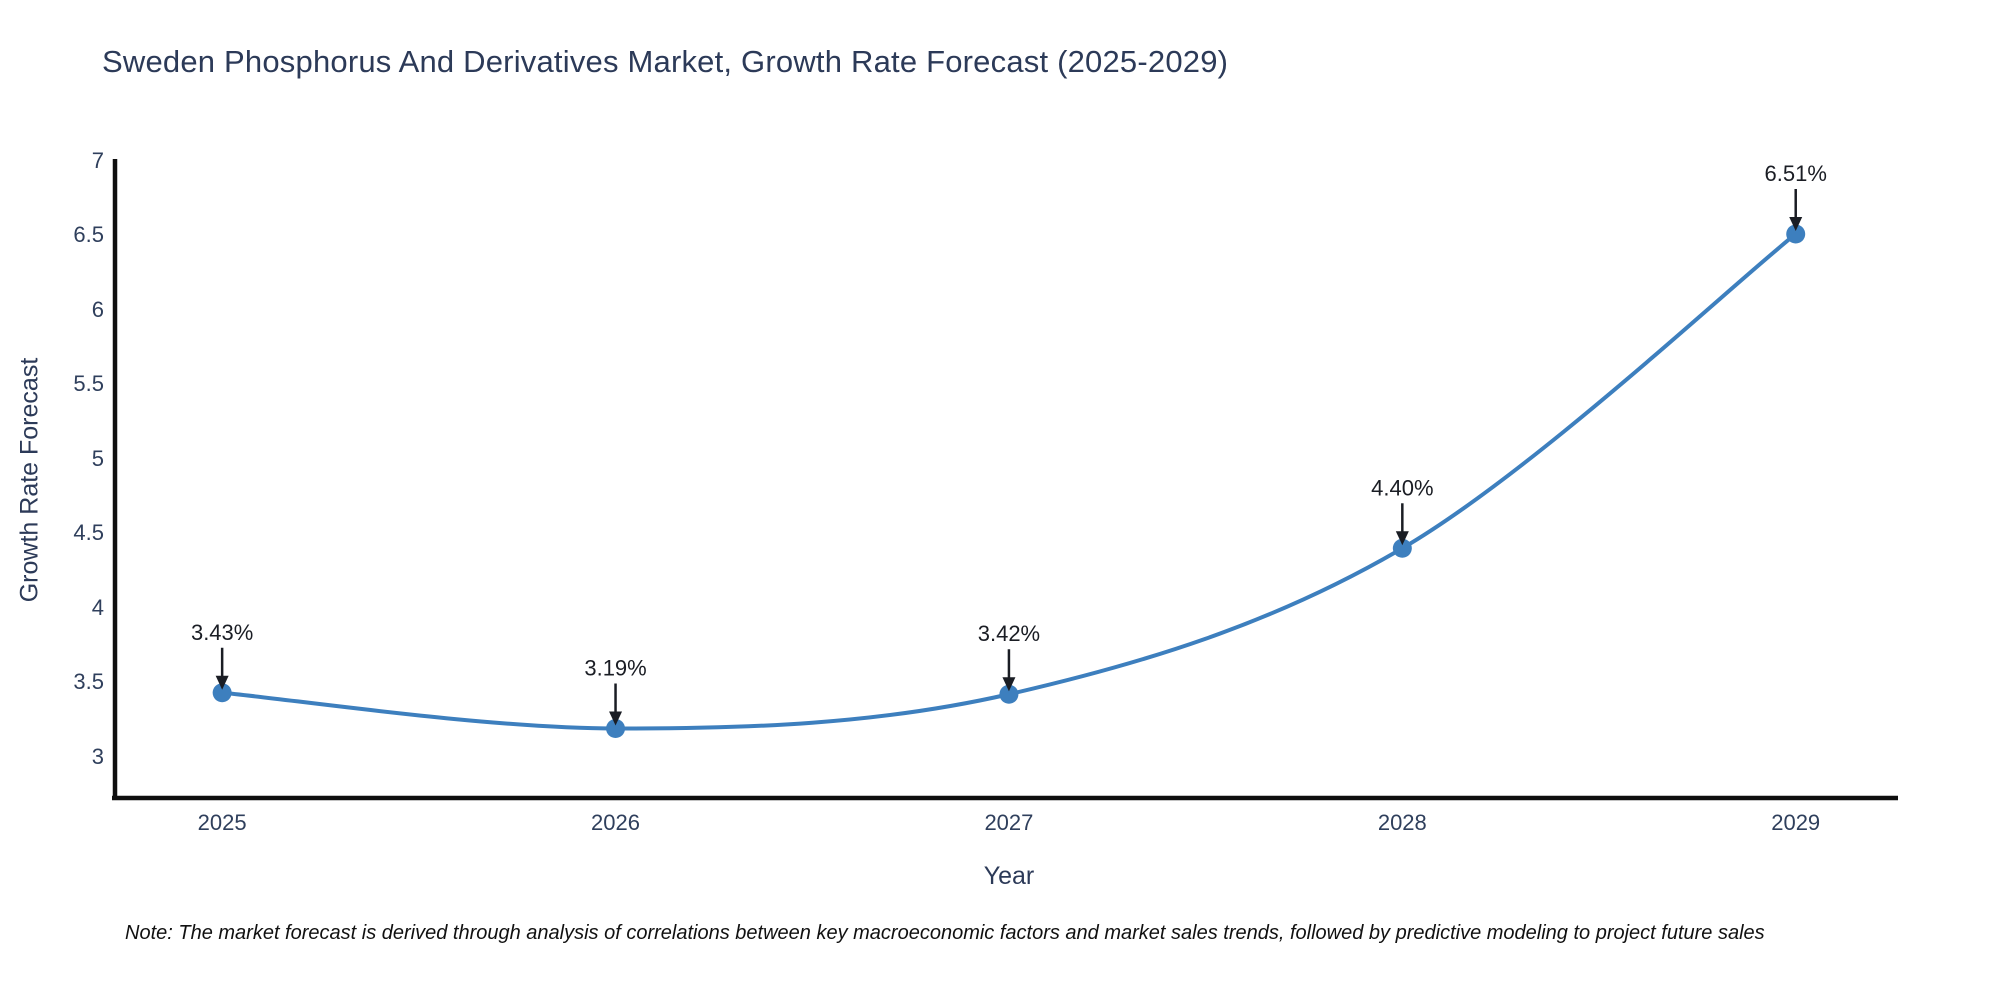 The width and height of the screenshot is (2000, 1000). I want to click on data-point-marker-2025, so click(222, 693).